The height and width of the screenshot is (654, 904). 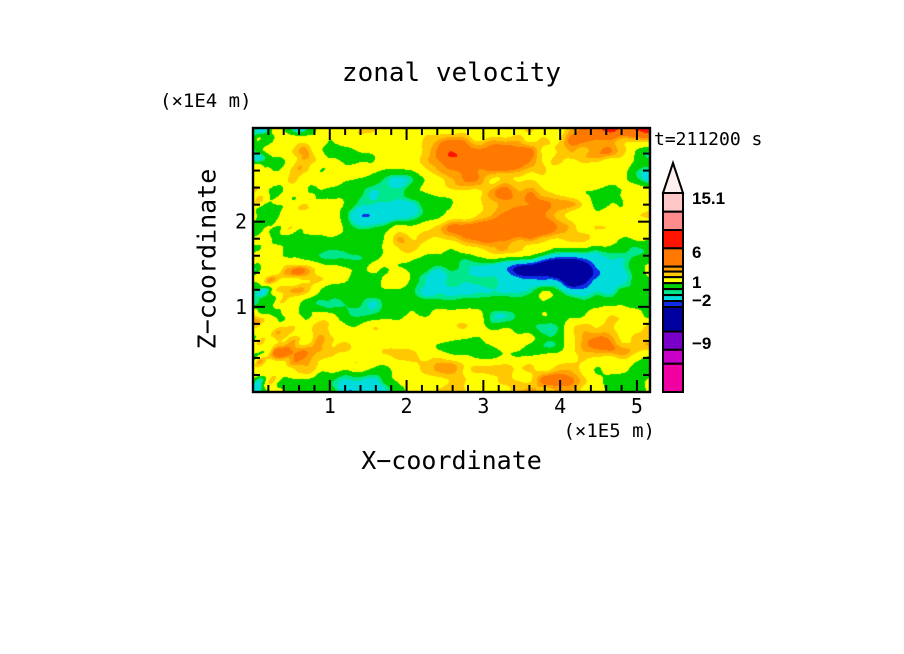 What do you see at coordinates (696, 282) in the screenshot?
I see `colorbar-label: 1` at bounding box center [696, 282].